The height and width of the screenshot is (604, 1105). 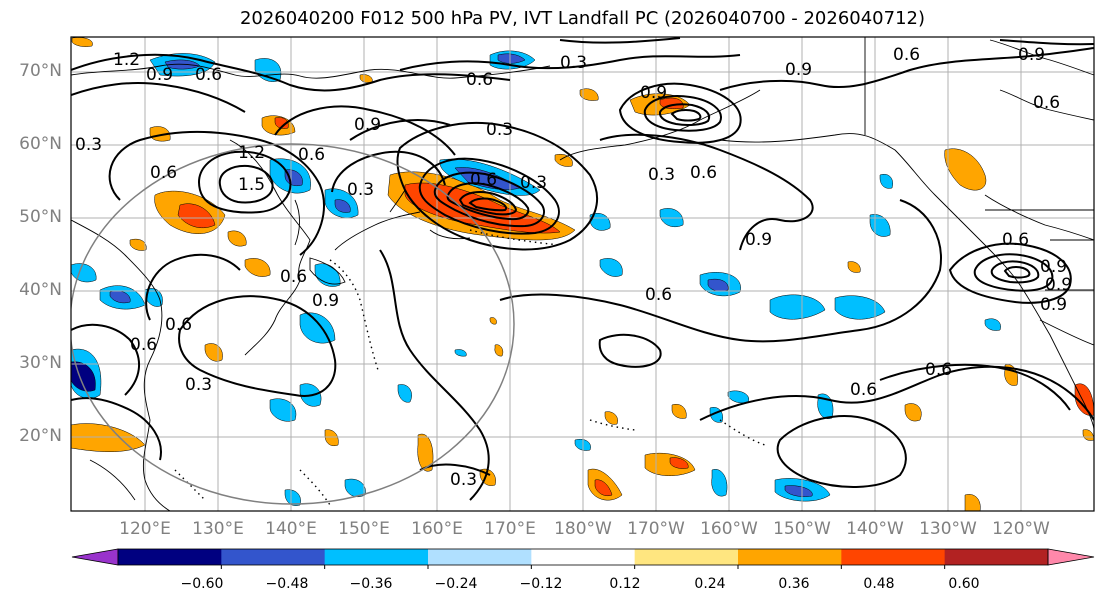 I want to click on lat-label-70n: 70°N, so click(x=40, y=71).